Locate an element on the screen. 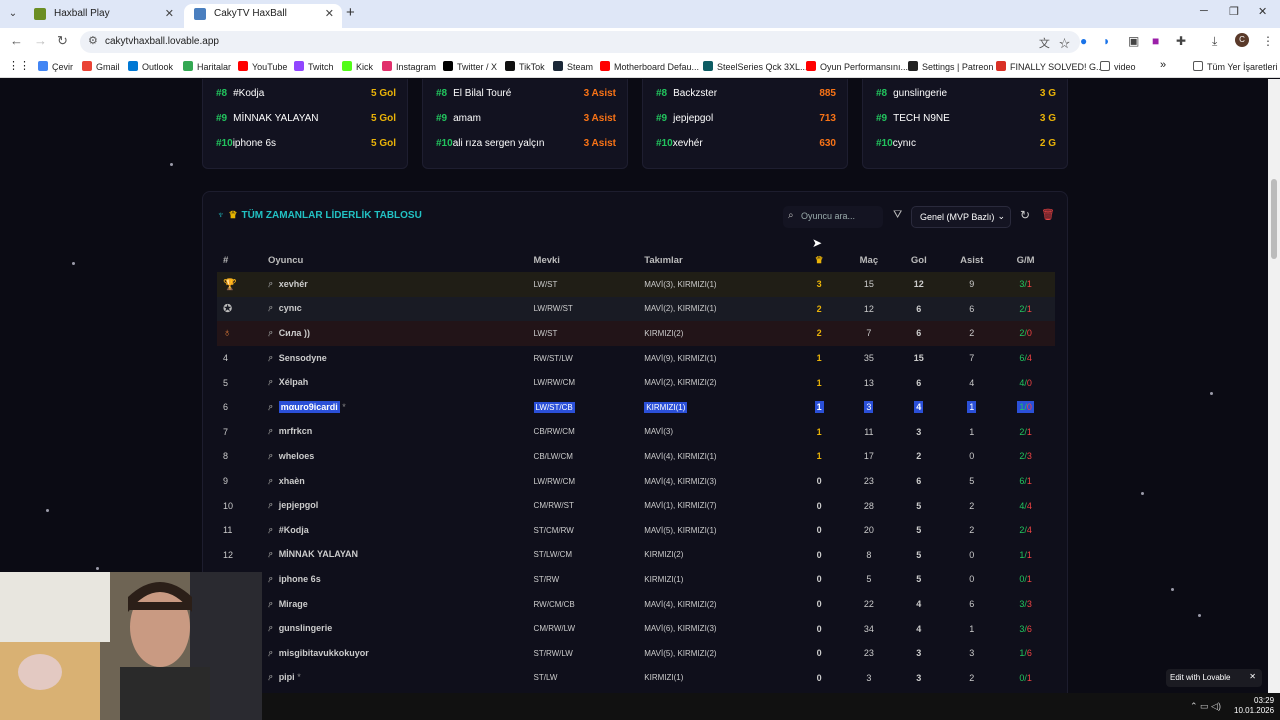  player-cell: ዖ xevhér is located at coordinates (400, 284).